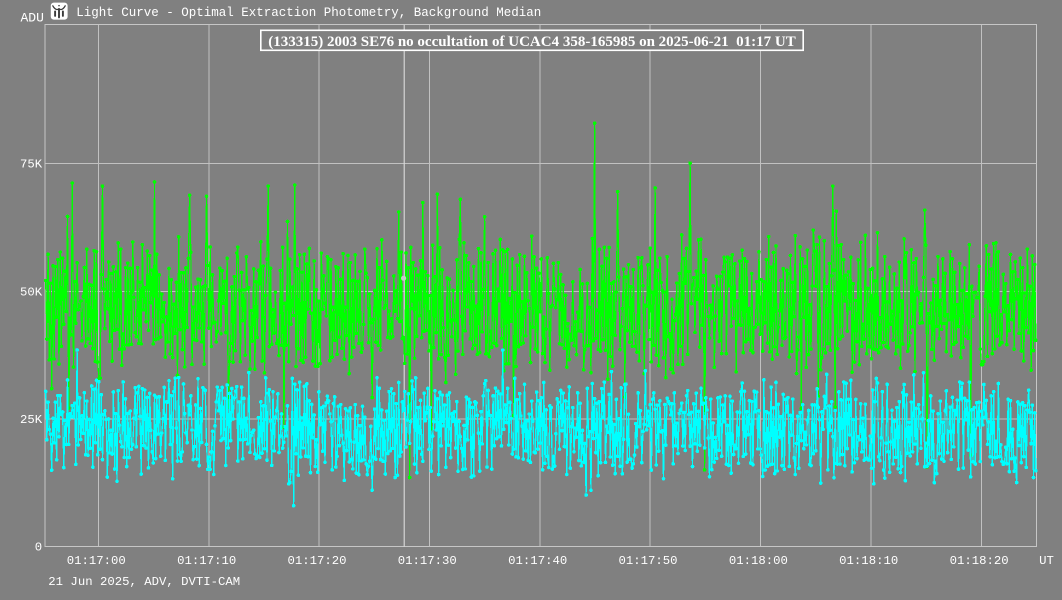 The image size is (1062, 600). I want to click on svg-text: 01:17:10, so click(206, 561).